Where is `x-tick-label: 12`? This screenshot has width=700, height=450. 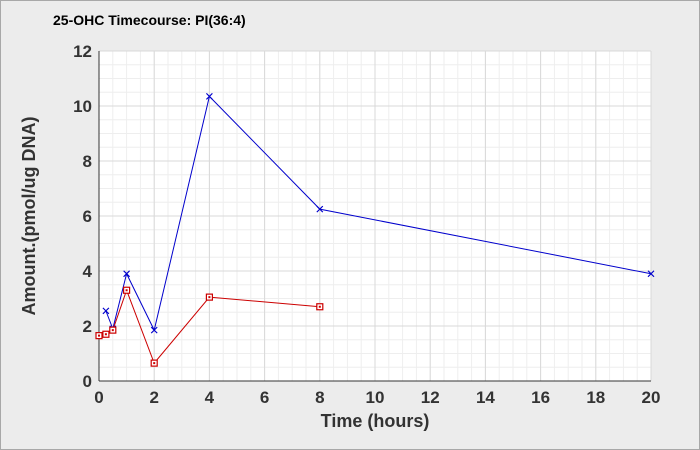
x-tick-label: 12 is located at coordinates (430, 397).